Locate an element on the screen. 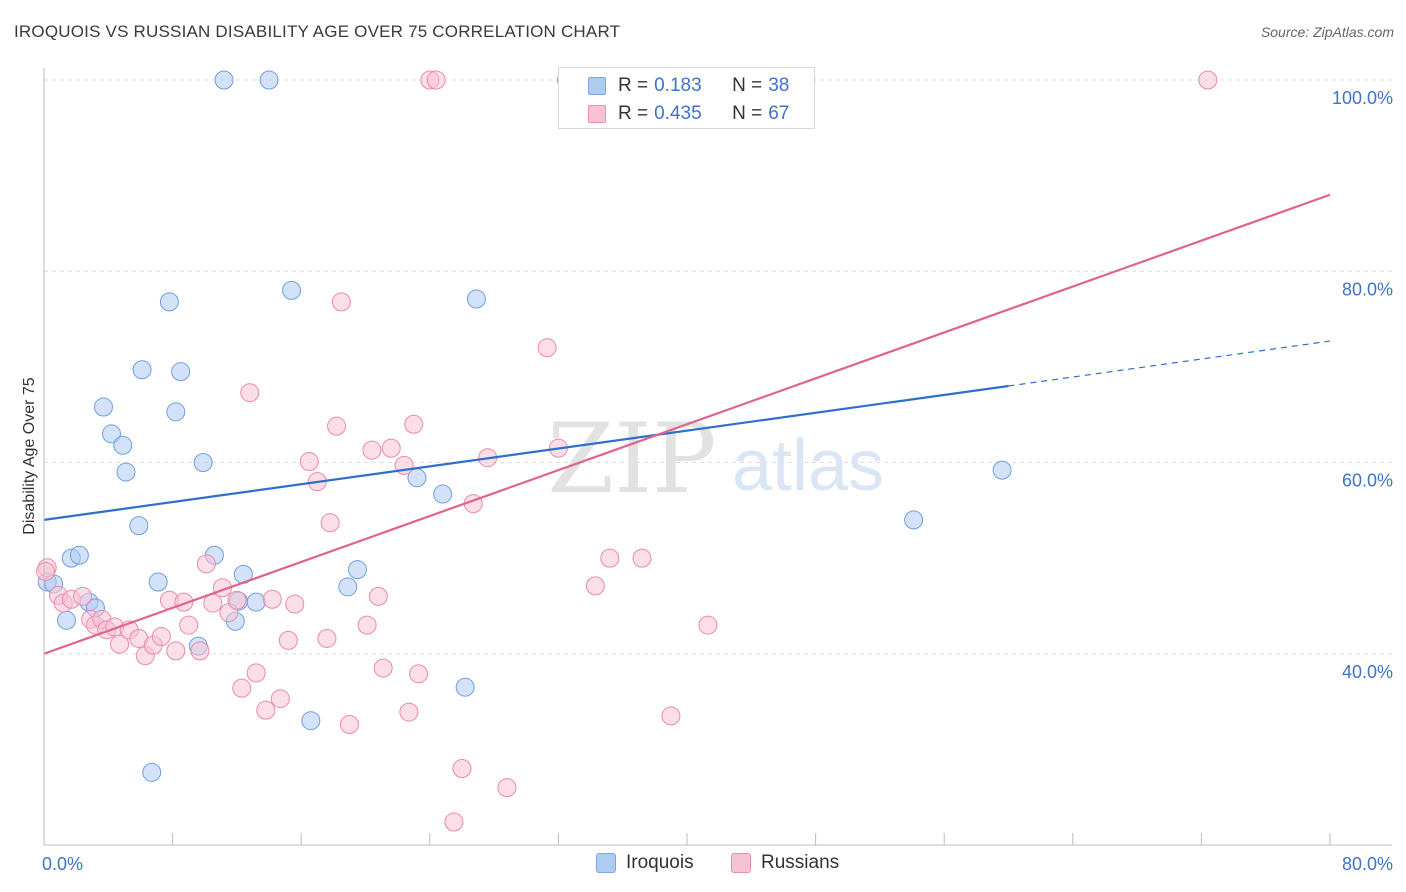 This screenshot has width=1406, height=892. r-value: 0.435 is located at coordinates (678, 113).